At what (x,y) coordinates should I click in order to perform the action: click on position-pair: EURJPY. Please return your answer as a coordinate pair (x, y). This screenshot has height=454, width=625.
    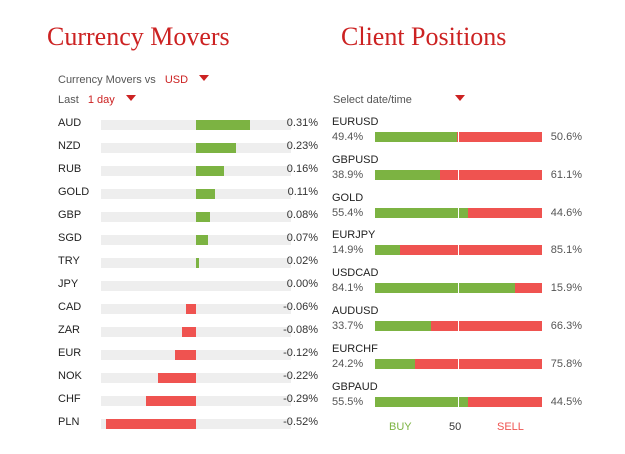
    Looking at the image, I should click on (354, 235).